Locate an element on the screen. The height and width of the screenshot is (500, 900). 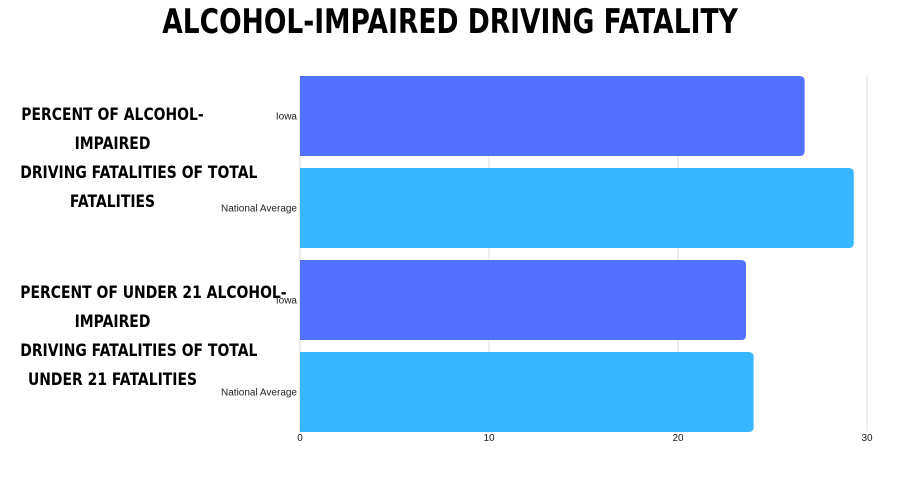
x-tick-label-10: 10 is located at coordinates (489, 438).